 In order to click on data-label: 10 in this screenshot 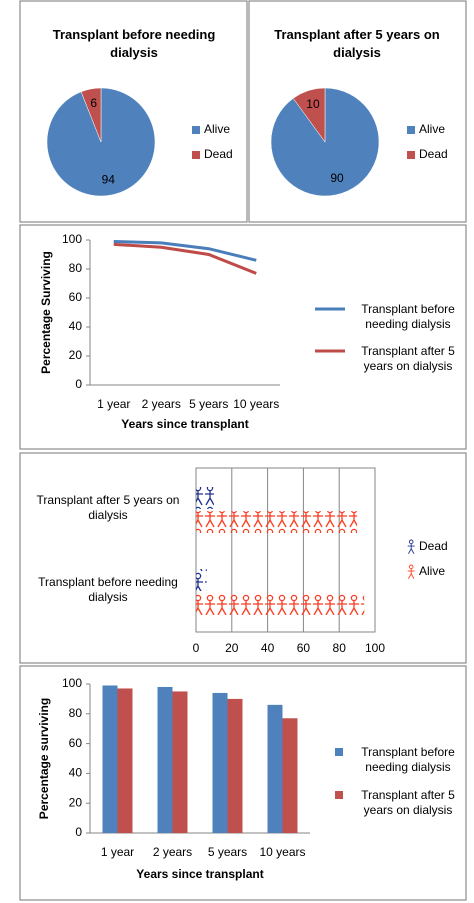, I will do `click(313, 104)`.